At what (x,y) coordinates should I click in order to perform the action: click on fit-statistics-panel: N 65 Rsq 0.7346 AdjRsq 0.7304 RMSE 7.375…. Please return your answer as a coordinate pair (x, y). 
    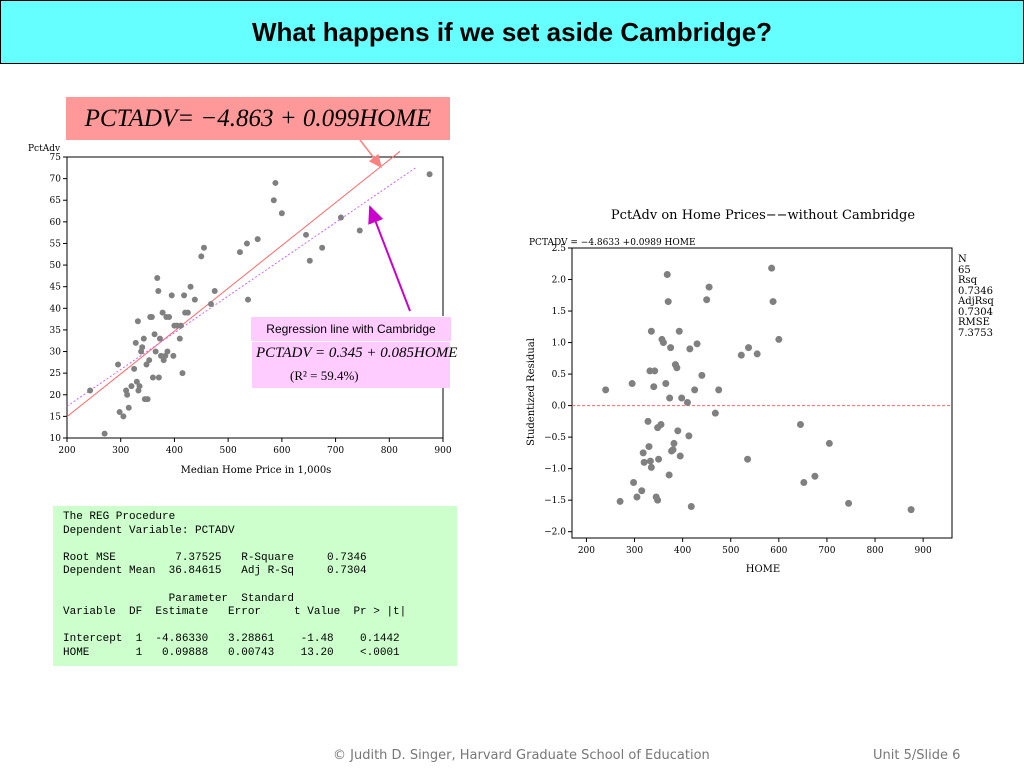
    Looking at the image, I should click on (976, 296).